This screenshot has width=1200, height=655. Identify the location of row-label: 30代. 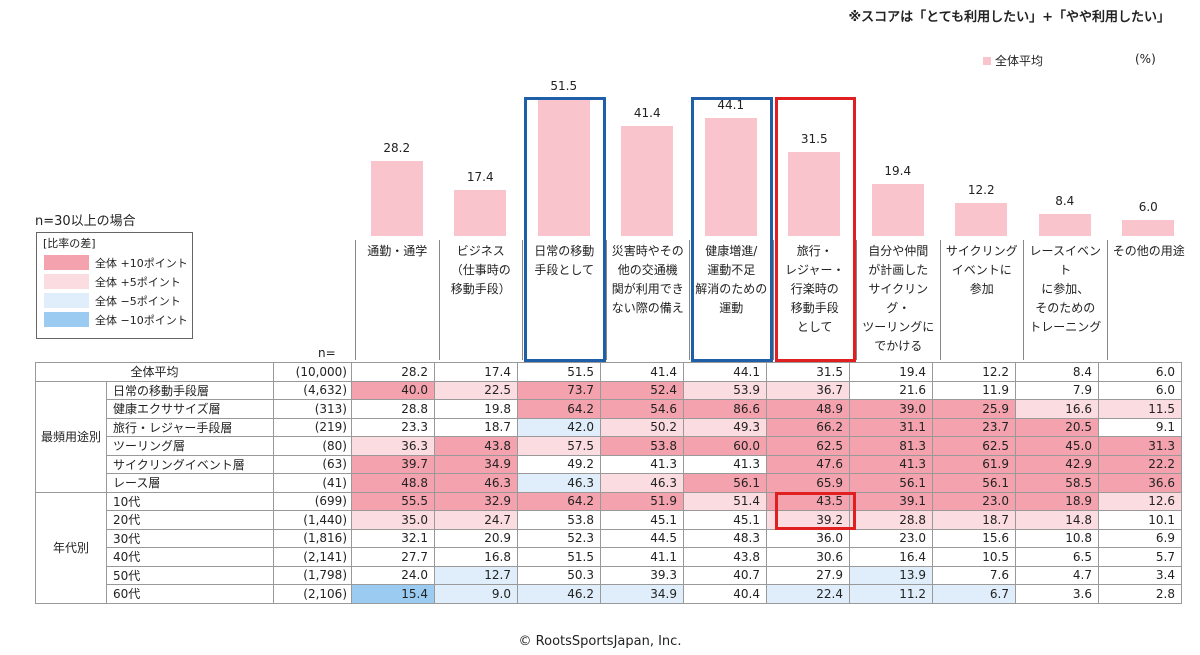
(190, 538).